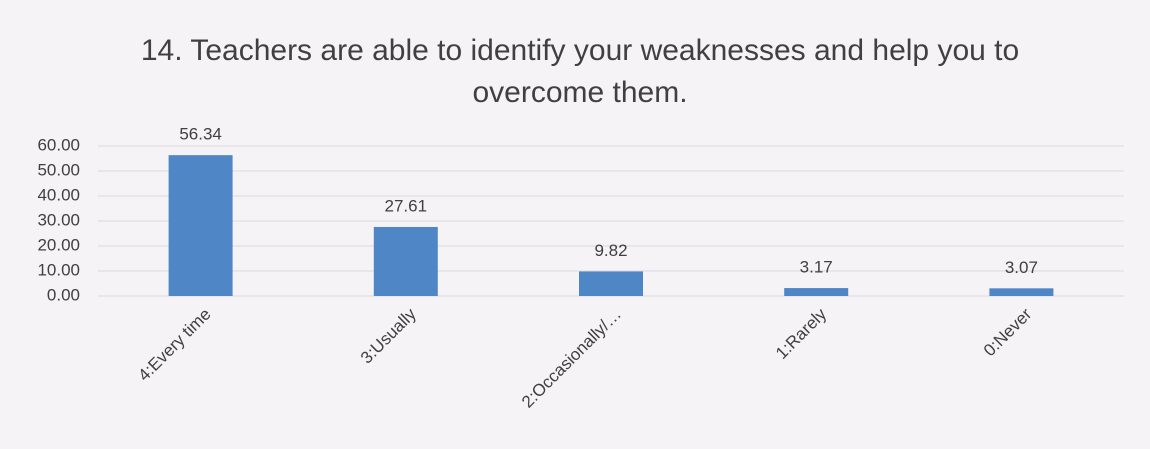 The image size is (1150, 449). What do you see at coordinates (58, 169) in the screenshot?
I see `y-tick-label: 50.00` at bounding box center [58, 169].